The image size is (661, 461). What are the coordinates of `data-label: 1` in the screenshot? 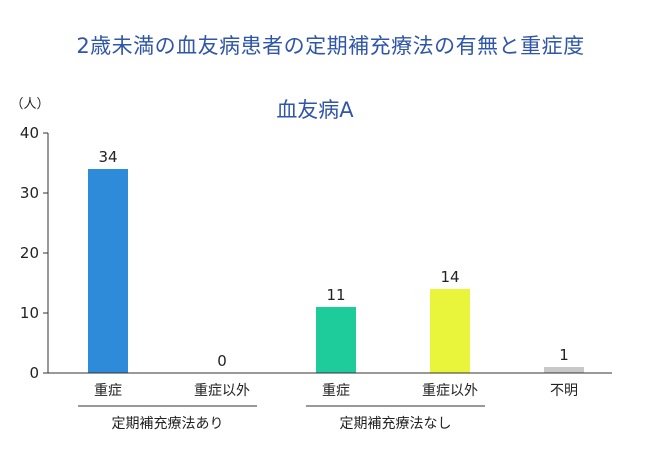 It's located at (564, 355).